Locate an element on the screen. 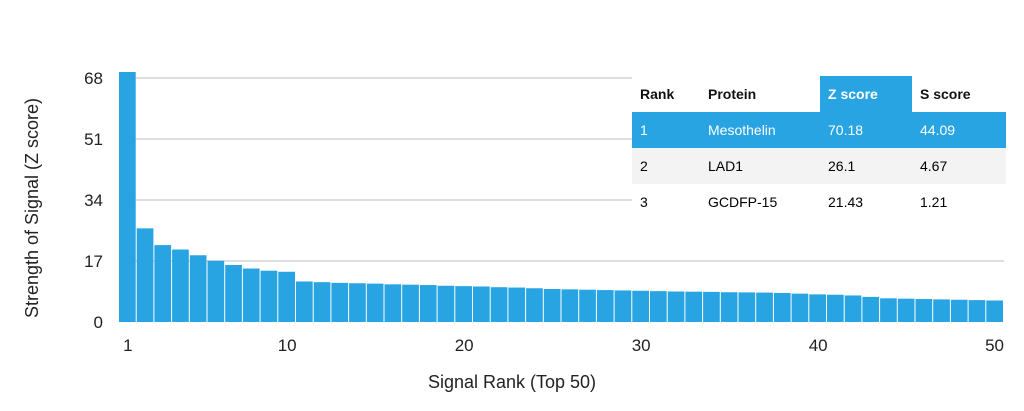 This screenshot has height=411, width=1024. cell-s-score: 4.67 is located at coordinates (959, 166).